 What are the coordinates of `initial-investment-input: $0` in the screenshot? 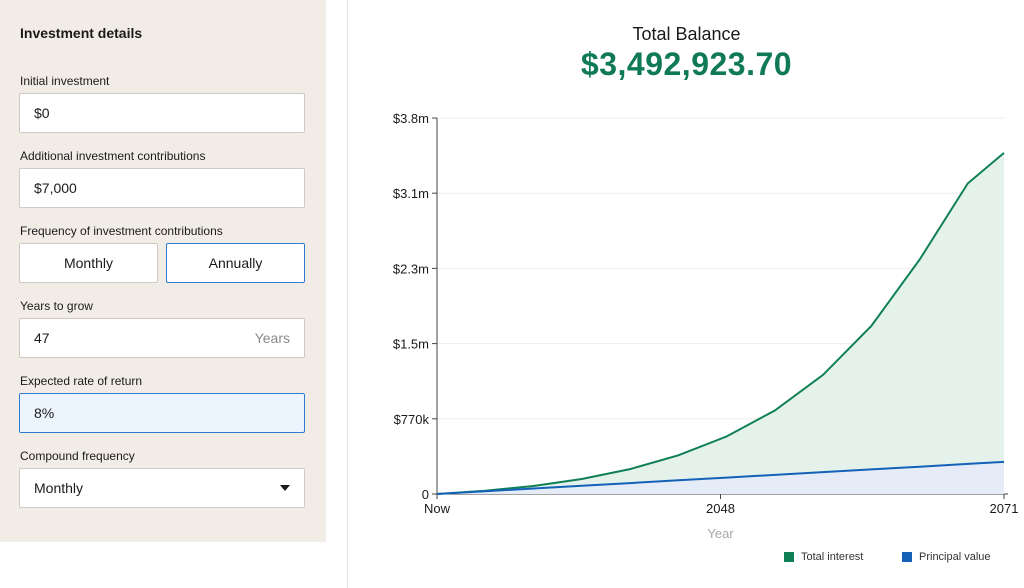 It's located at (162, 113).